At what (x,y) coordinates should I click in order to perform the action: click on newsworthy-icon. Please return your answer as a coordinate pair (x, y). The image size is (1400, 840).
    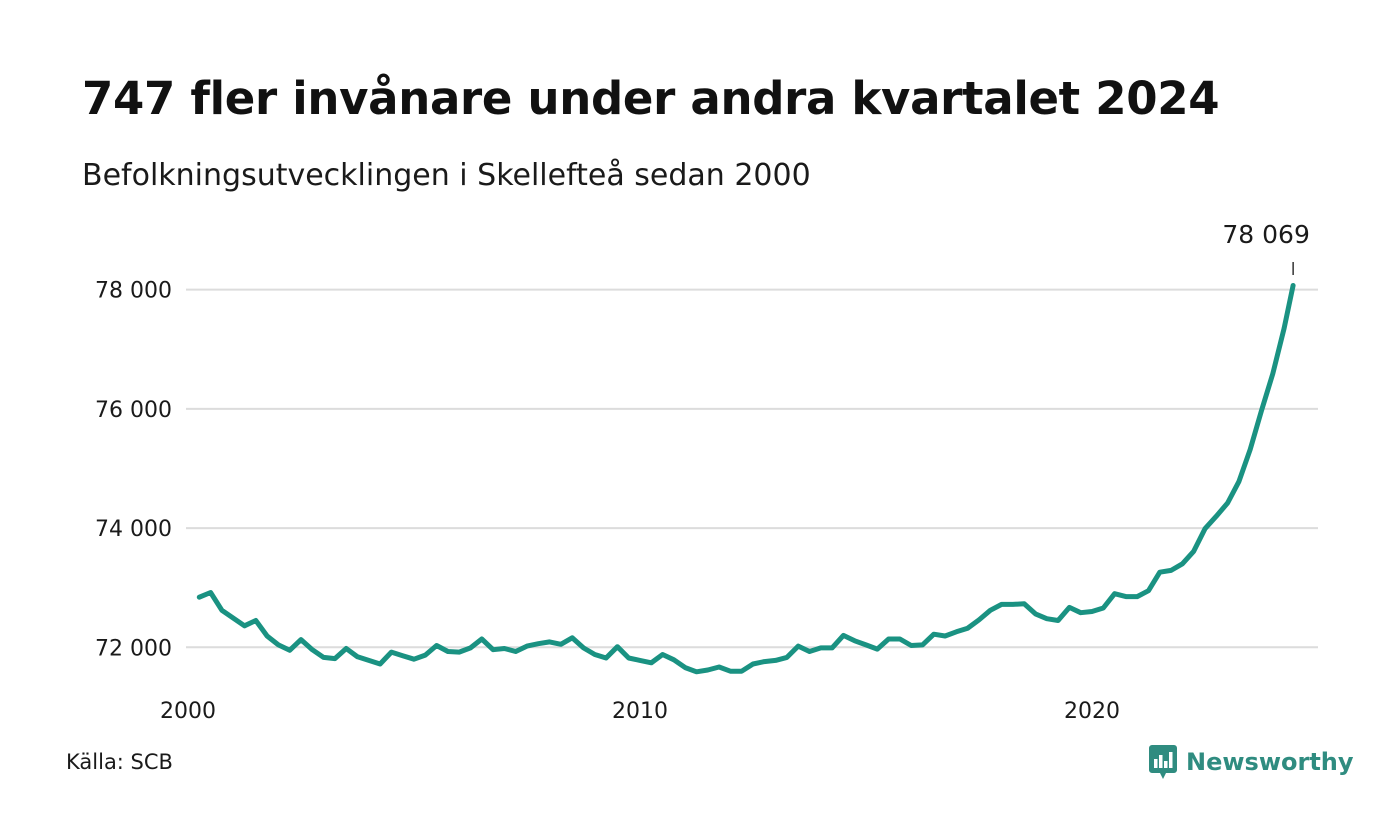
    Looking at the image, I should click on (1163, 762).